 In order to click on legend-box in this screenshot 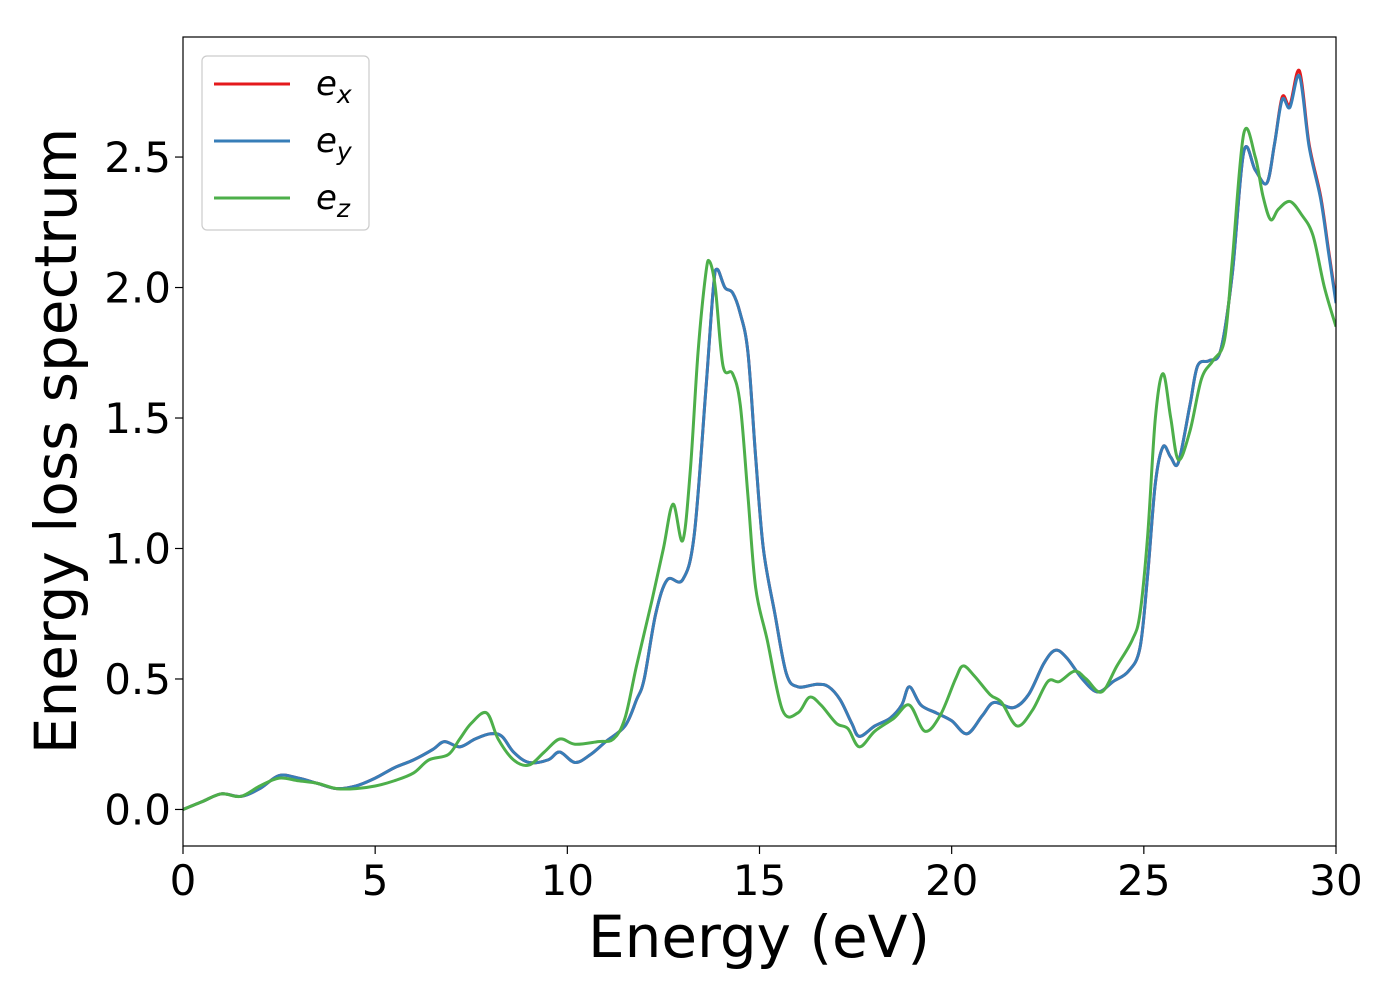, I will do `click(285, 143)`.